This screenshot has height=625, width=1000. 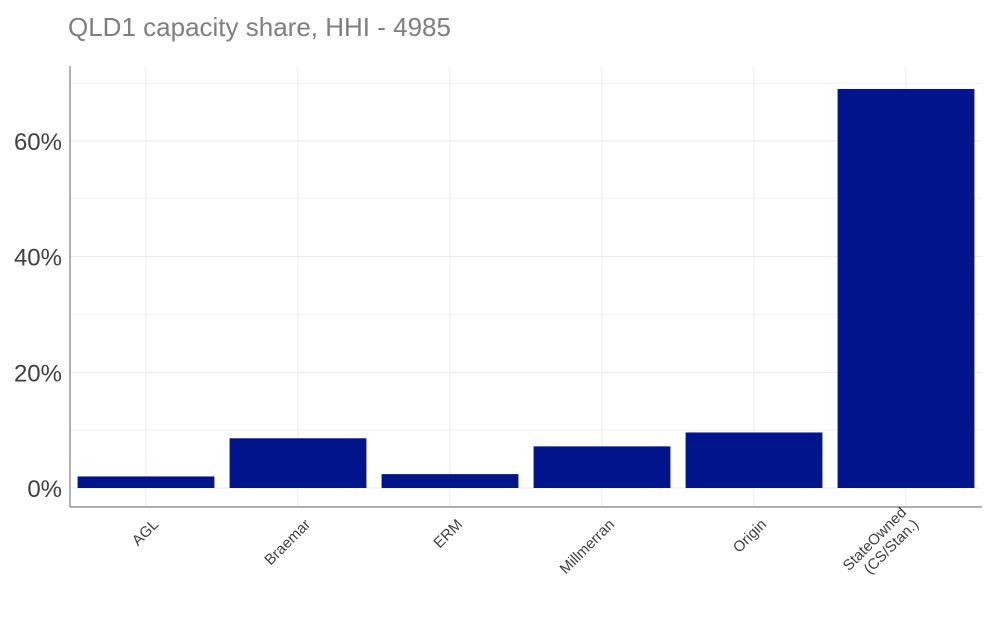 I want to click on chart-title: QLD1 capacity share, HHI - 4985, so click(x=259, y=27).